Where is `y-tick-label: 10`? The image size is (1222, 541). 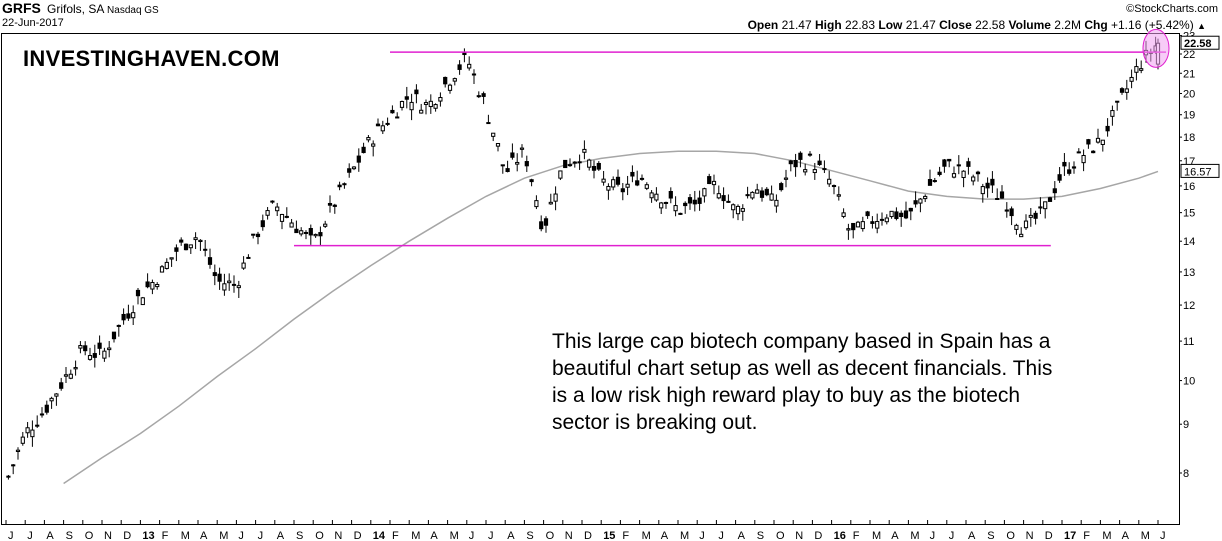
y-tick-label: 10 is located at coordinates (1189, 382).